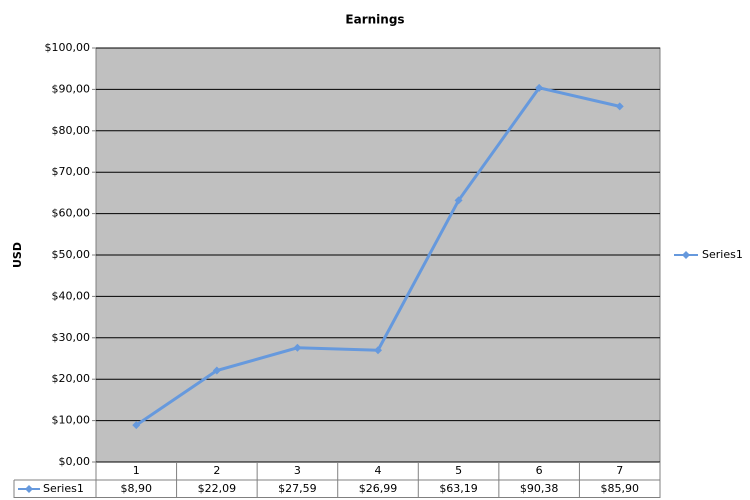 The width and height of the screenshot is (750, 500). What do you see at coordinates (458, 470) in the screenshot?
I see `x-tick-label: 5` at bounding box center [458, 470].